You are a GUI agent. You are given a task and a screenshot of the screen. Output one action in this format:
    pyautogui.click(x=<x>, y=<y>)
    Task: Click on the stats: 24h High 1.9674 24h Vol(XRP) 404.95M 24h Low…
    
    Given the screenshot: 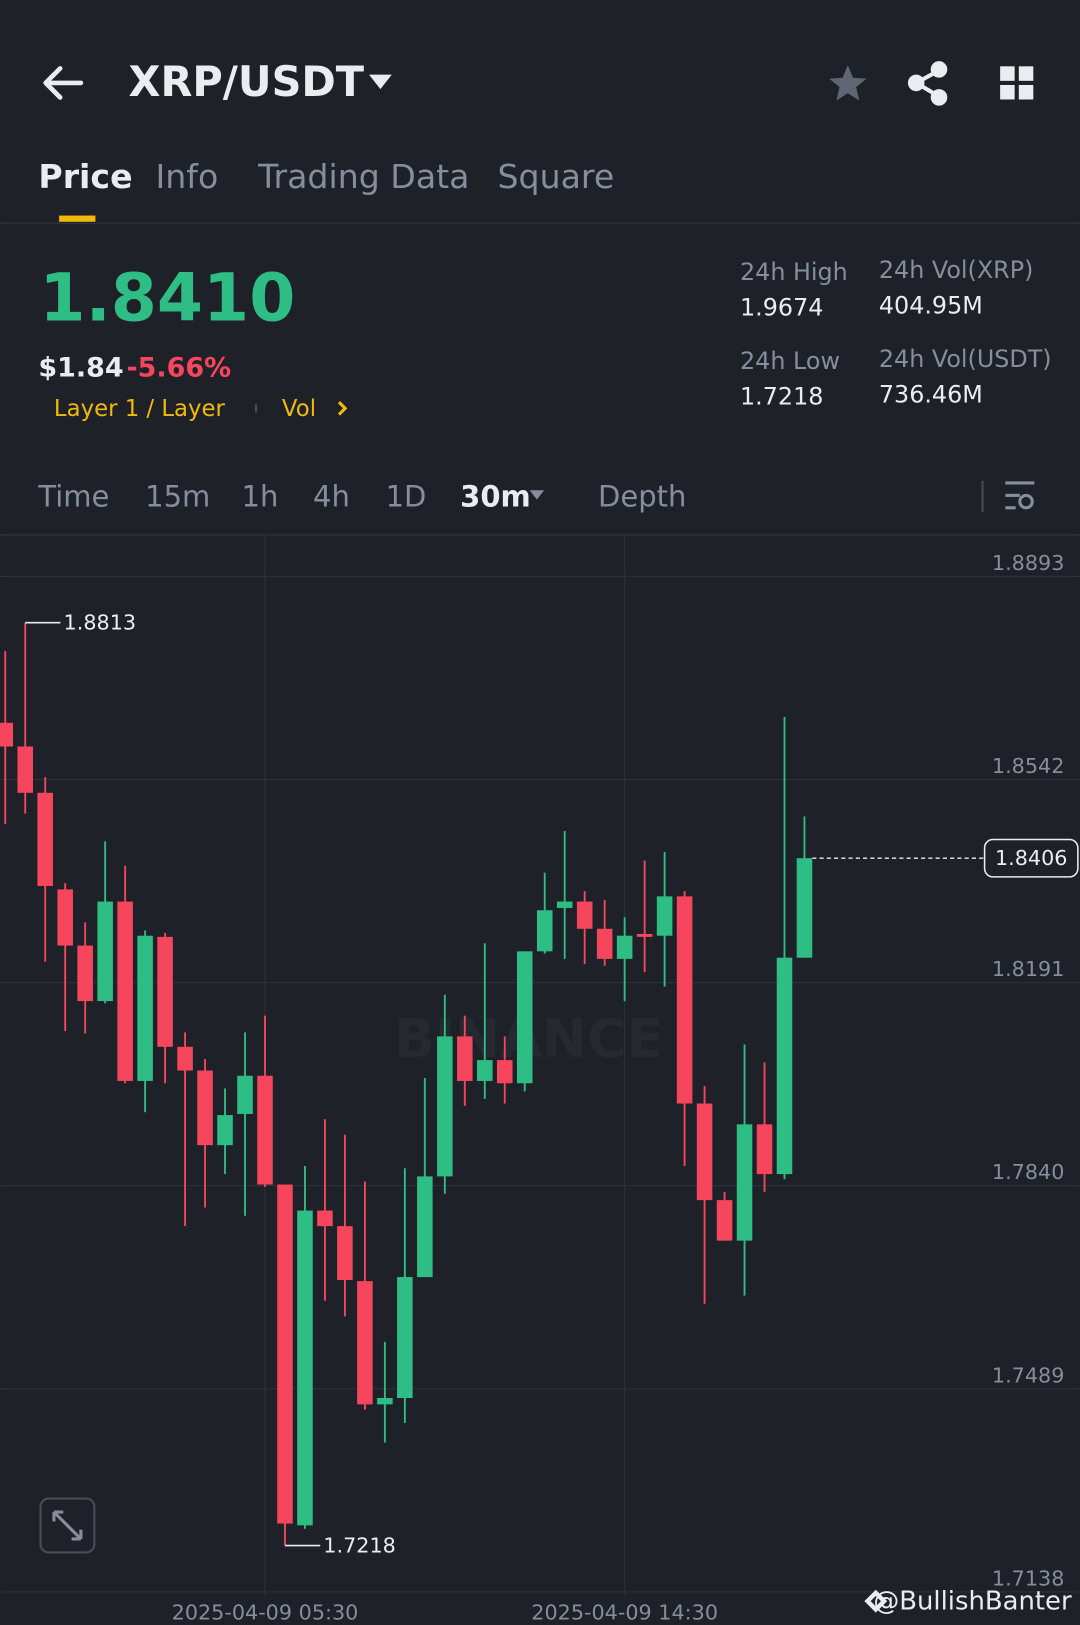 What is the action you would take?
    pyautogui.click(x=896, y=333)
    